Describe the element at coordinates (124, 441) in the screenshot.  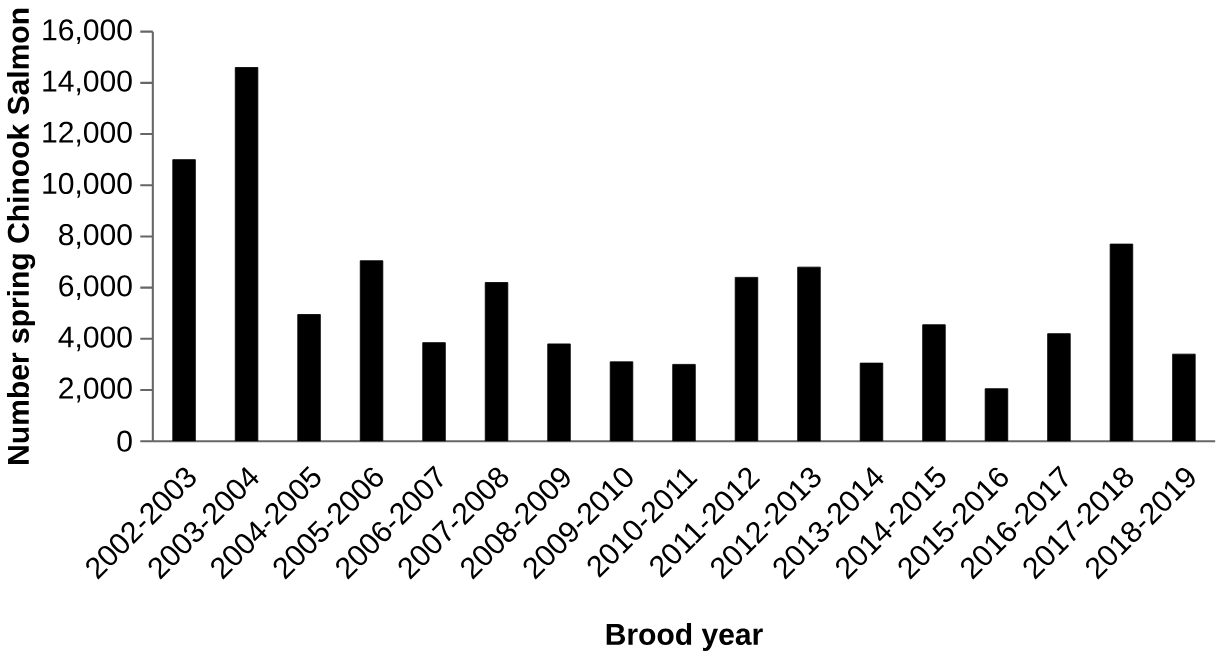
I see `y-tick-label: 0` at that location.